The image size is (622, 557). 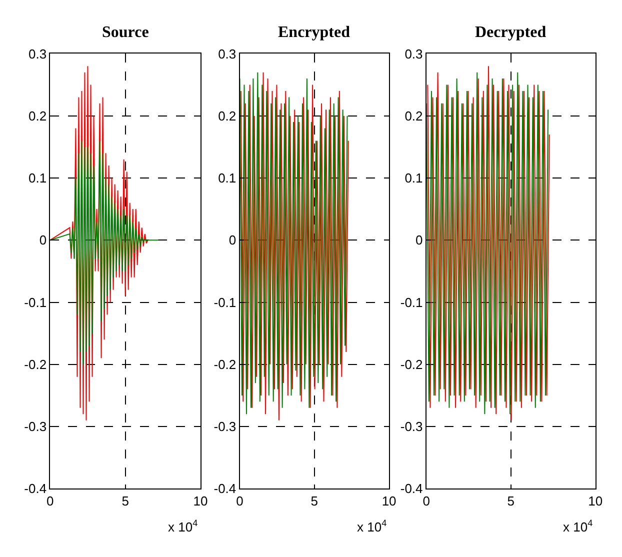 What do you see at coordinates (314, 32) in the screenshot?
I see `chart-title: Encrypted` at bounding box center [314, 32].